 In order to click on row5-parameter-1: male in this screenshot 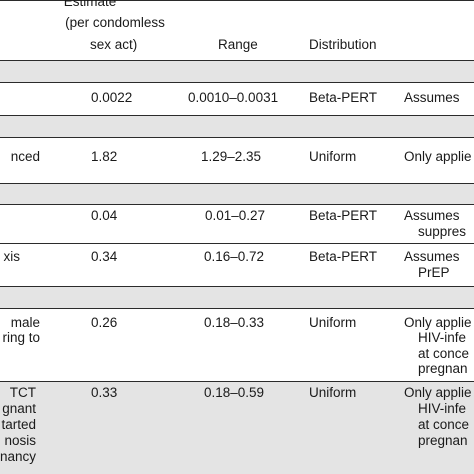, I will do `click(25, 322)`.